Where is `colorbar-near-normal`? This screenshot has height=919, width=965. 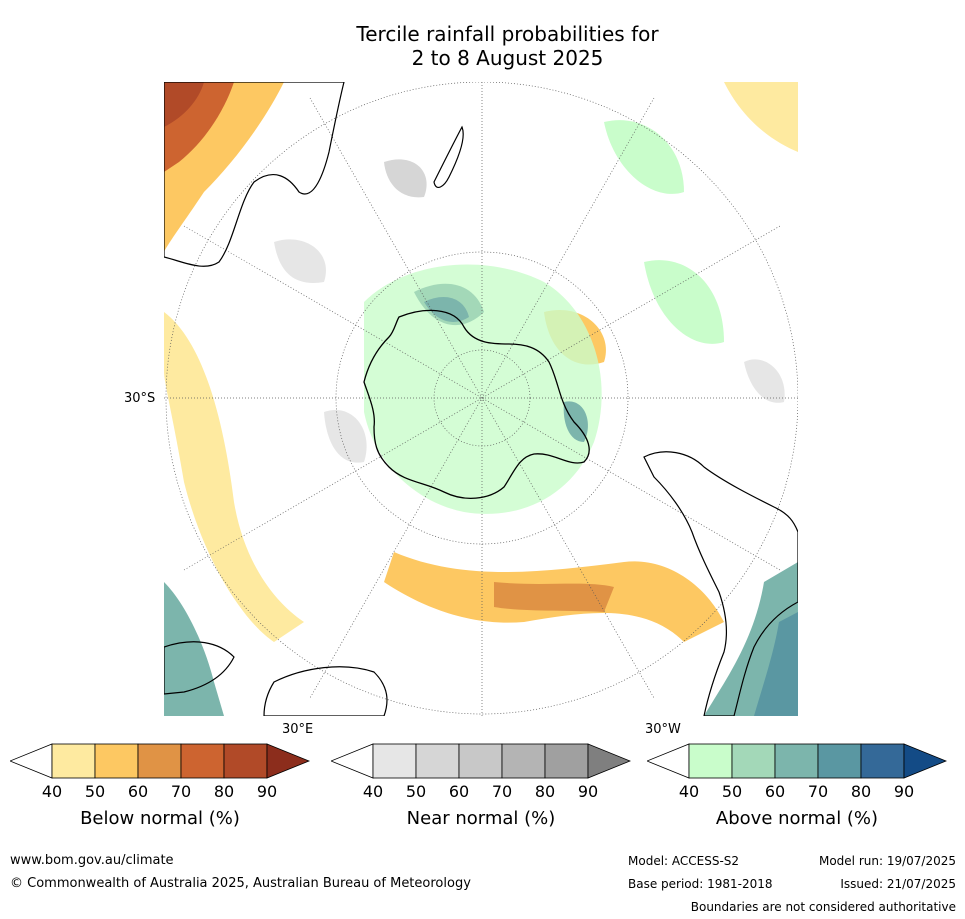
colorbar-near-normal is located at coordinates (480, 763).